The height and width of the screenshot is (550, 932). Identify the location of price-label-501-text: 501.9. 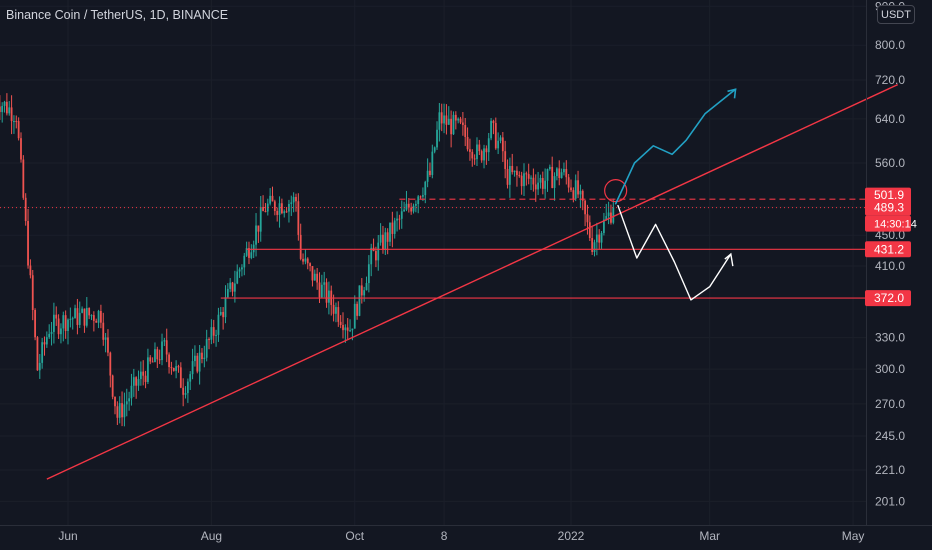
(889, 195).